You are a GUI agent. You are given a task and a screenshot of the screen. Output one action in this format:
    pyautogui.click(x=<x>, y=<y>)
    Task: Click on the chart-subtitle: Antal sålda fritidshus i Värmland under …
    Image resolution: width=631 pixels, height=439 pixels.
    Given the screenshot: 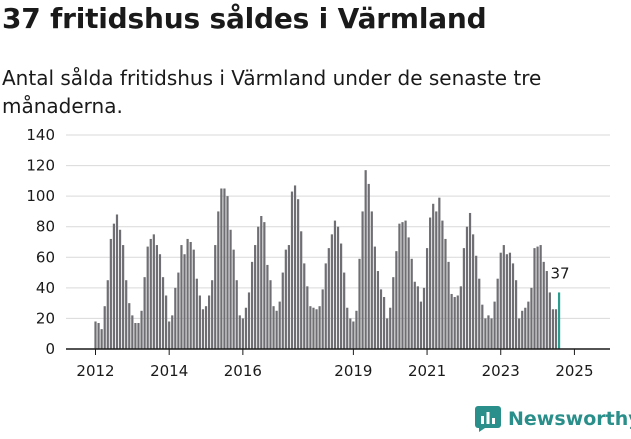 What is the action you would take?
    pyautogui.click(x=272, y=92)
    